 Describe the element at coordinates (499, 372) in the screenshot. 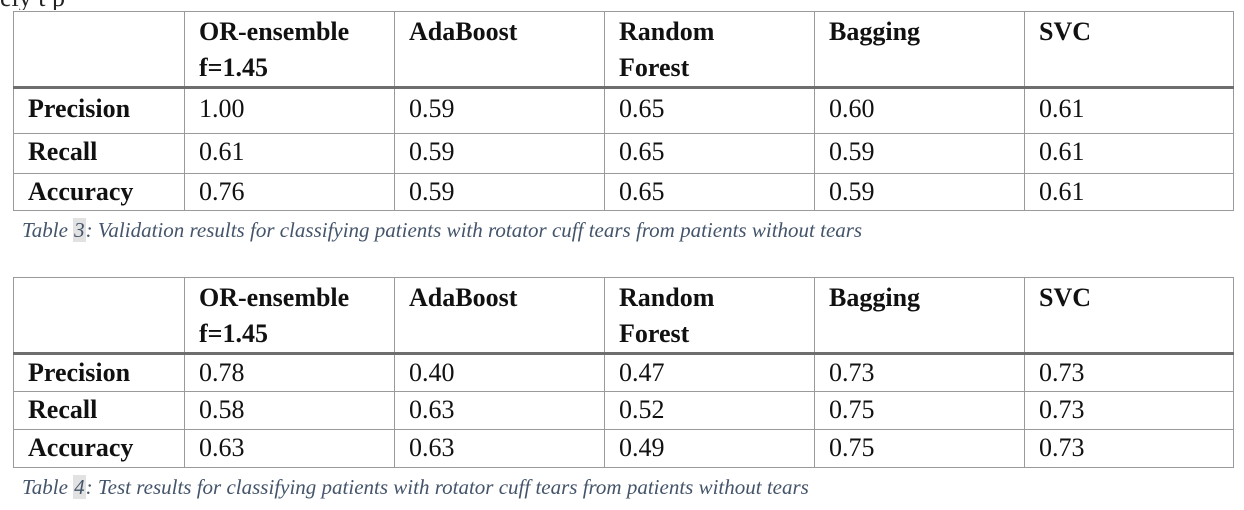

I see `table-cell: 0.40` at that location.